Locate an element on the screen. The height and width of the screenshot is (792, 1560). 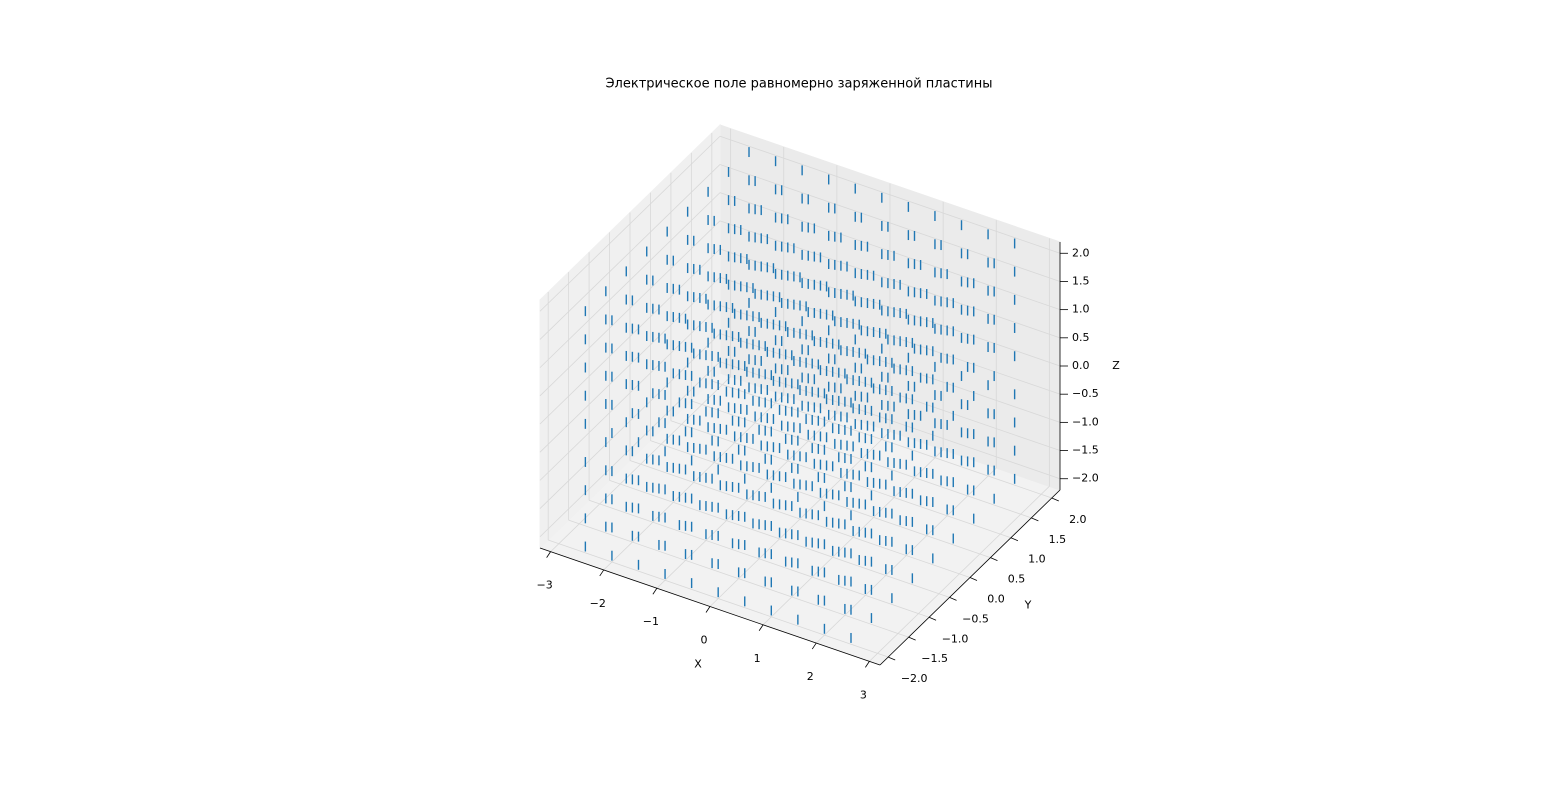
y-tick-label: −1.0 is located at coordinates (955, 638).